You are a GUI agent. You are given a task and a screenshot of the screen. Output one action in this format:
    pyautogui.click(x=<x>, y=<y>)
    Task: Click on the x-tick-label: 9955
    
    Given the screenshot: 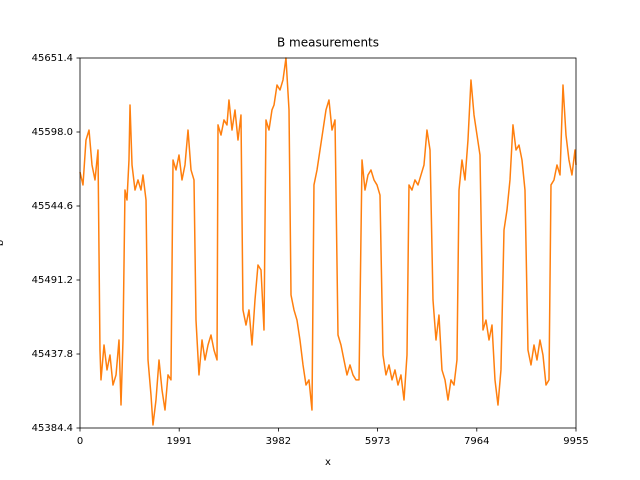 What is the action you would take?
    pyautogui.click(x=575, y=441)
    